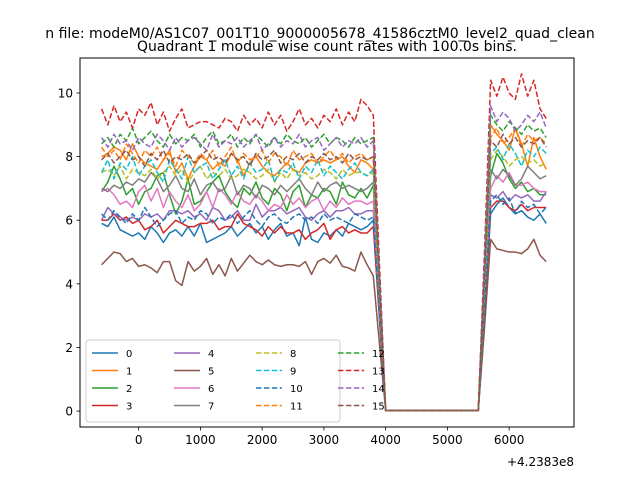  Describe the element at coordinates (211, 407) in the screenshot. I see `legend-label-7: 7` at that location.